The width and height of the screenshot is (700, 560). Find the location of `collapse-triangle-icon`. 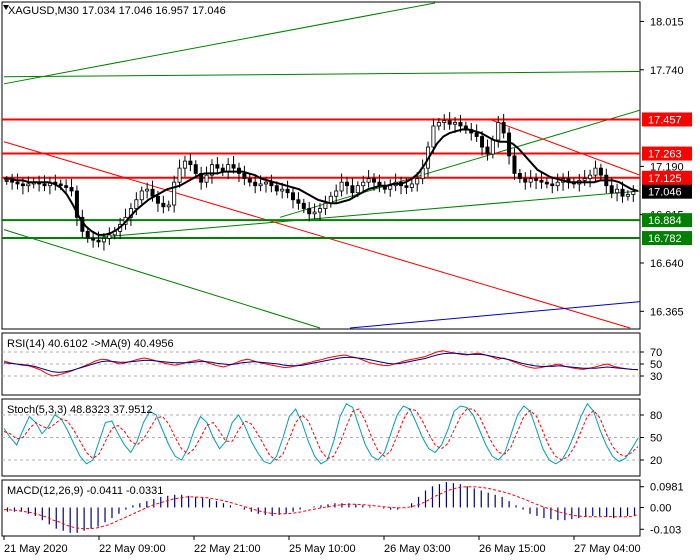

collapse-triangle-icon is located at coordinates (6, 7).